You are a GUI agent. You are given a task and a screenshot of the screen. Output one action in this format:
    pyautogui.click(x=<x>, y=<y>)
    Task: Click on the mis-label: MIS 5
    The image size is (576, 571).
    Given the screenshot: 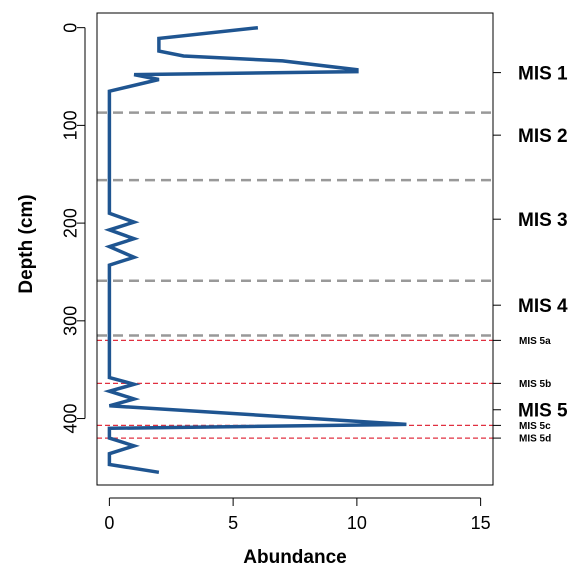 What is the action you would take?
    pyautogui.click(x=543, y=410)
    